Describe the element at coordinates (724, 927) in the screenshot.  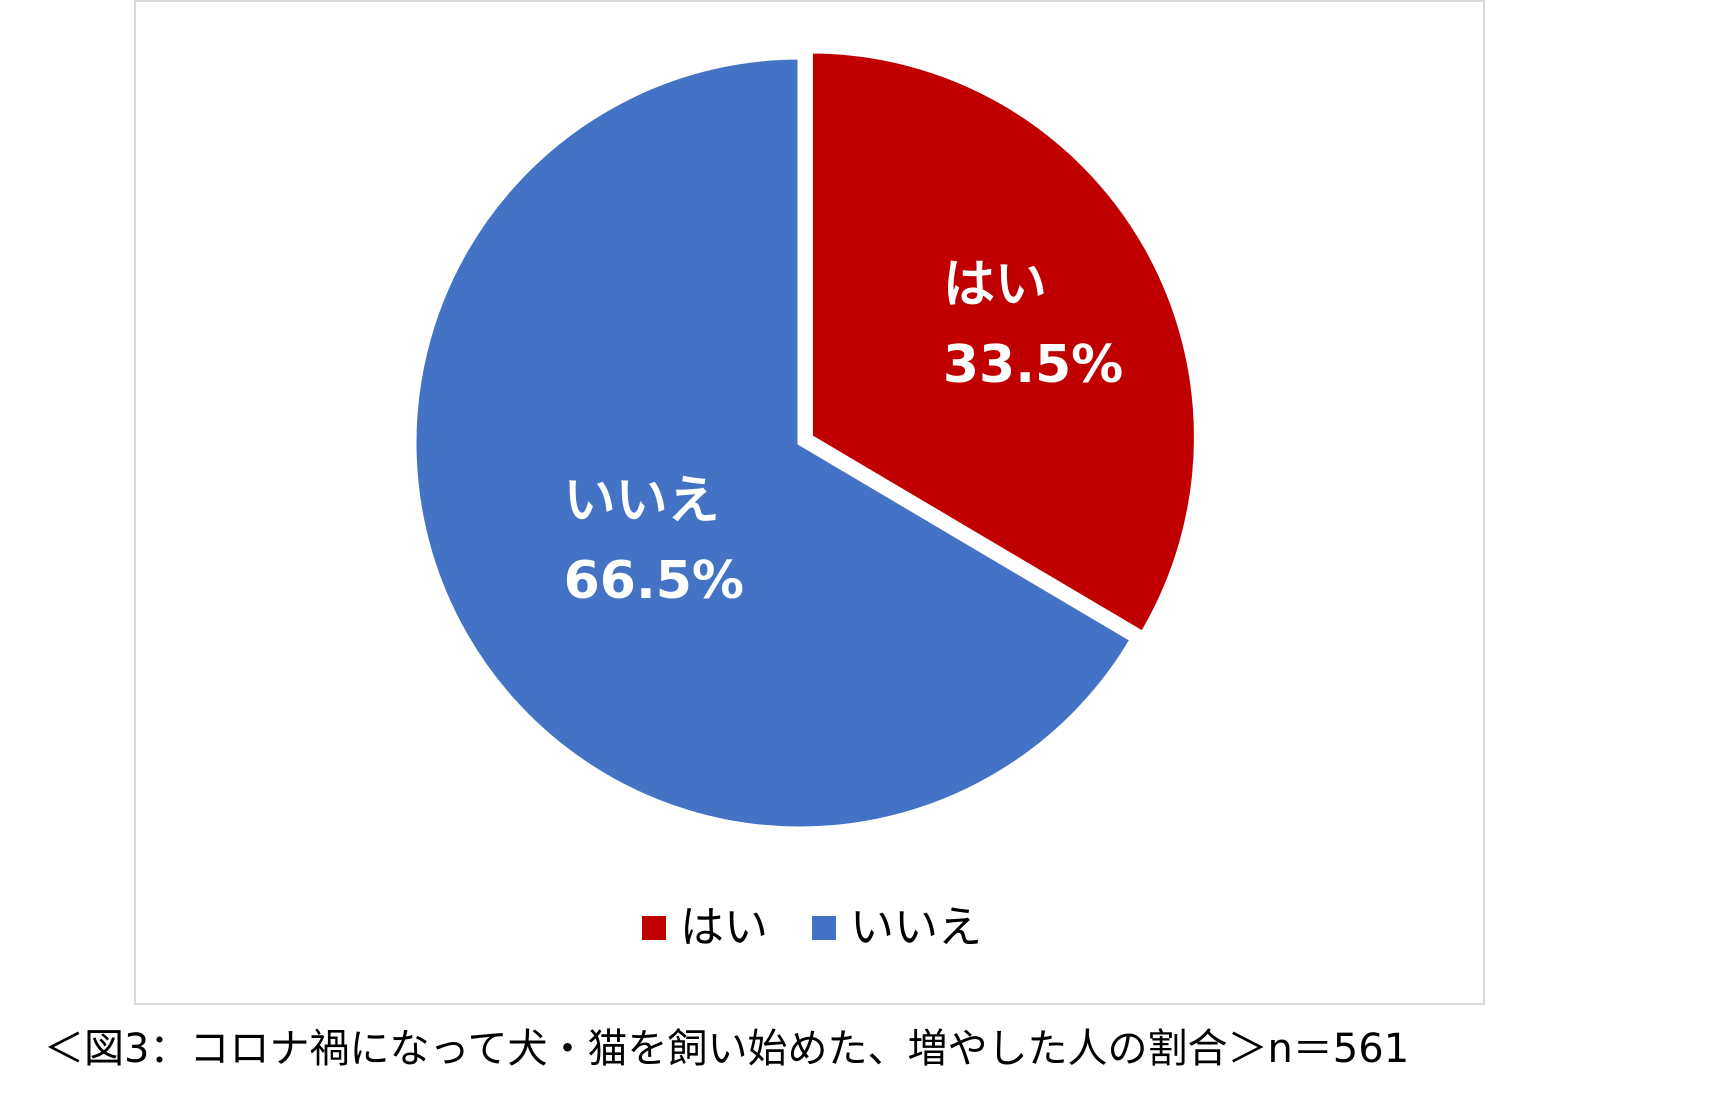
I see `legend-label: はい` at that location.